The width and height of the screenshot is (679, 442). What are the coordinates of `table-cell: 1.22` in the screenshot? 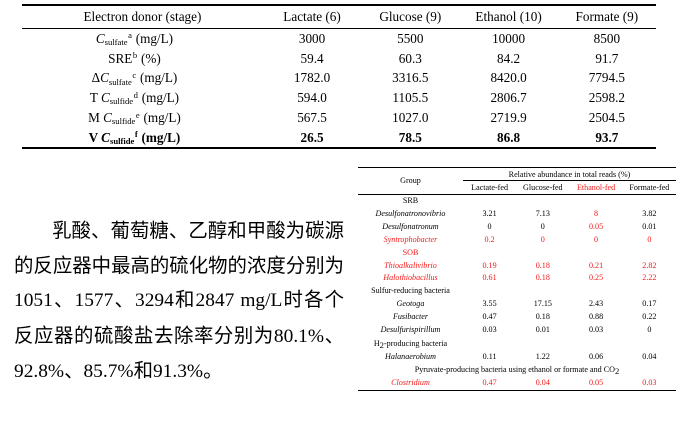 It's located at (542, 356).